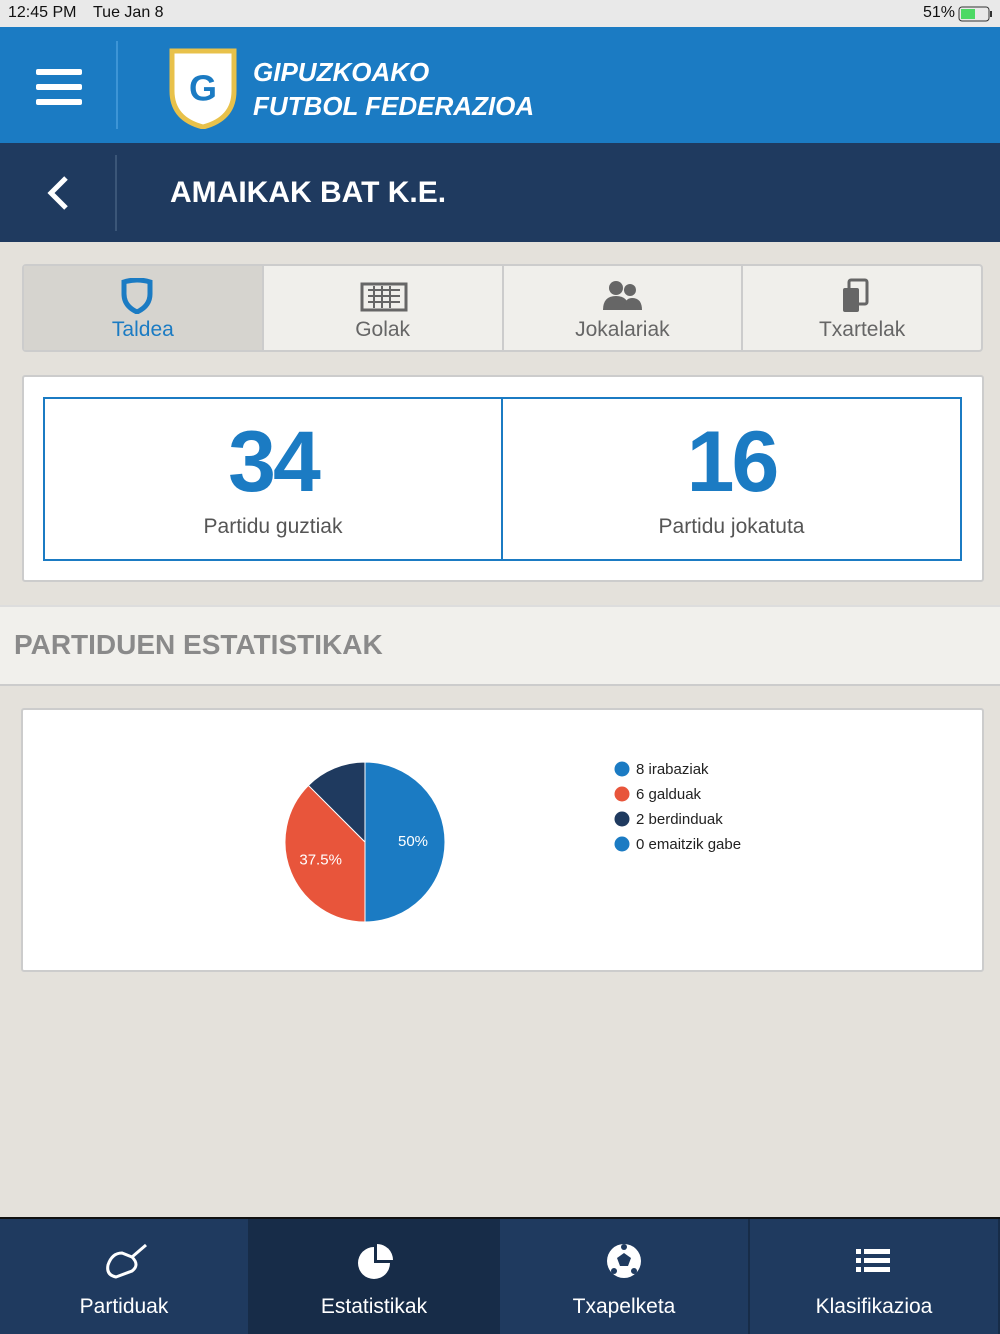 Image resolution: width=1000 pixels, height=1334 pixels. I want to click on stat-box: 16 Partidu jokatuta, so click(731, 479).